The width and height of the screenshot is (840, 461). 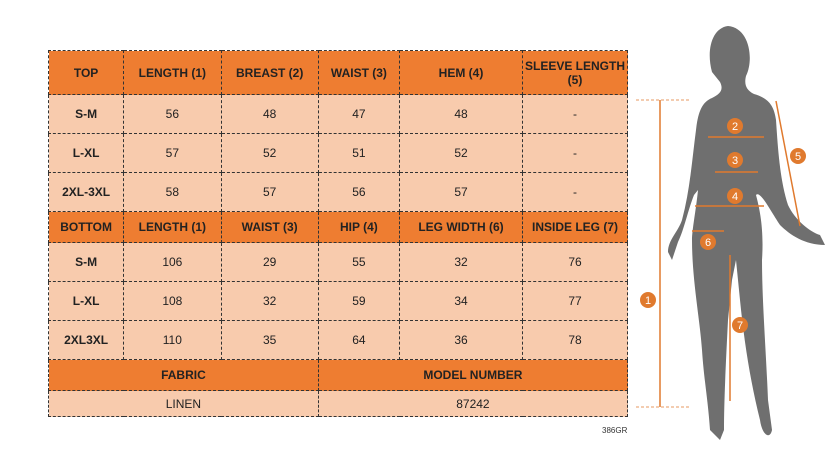 I want to click on measurement-marker-7: 7, so click(x=740, y=325).